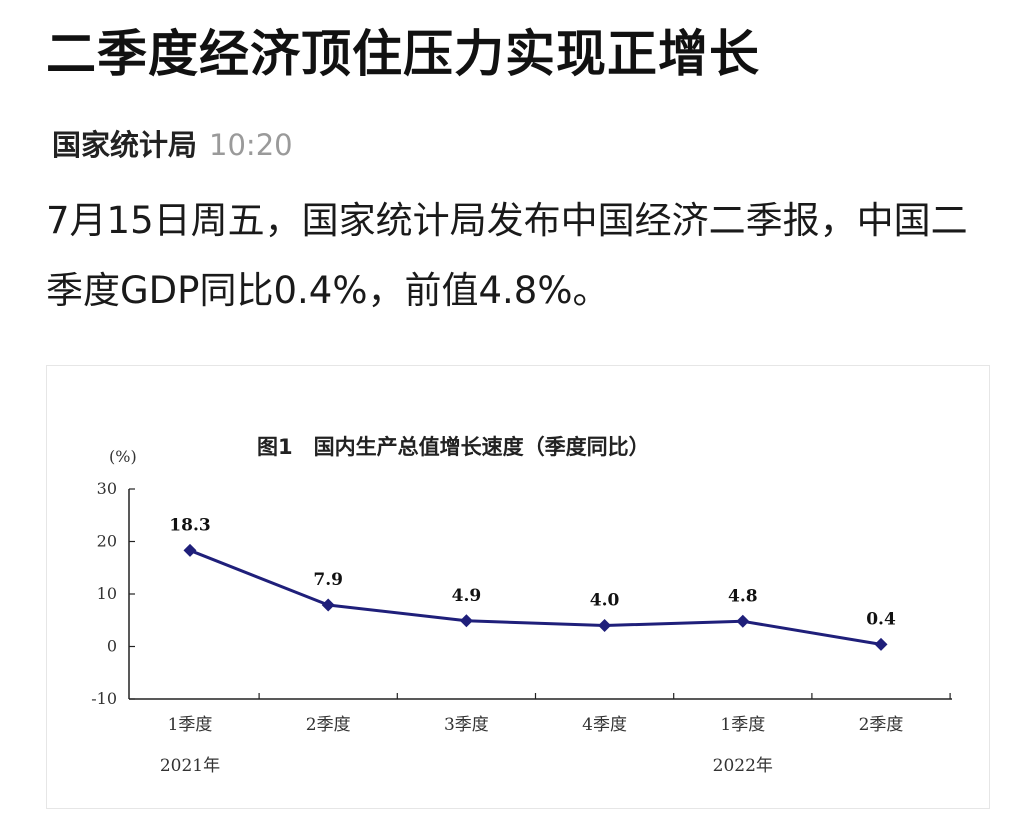  Describe the element at coordinates (251, 145) in the screenshot. I see `publish-time: 10:20` at that location.